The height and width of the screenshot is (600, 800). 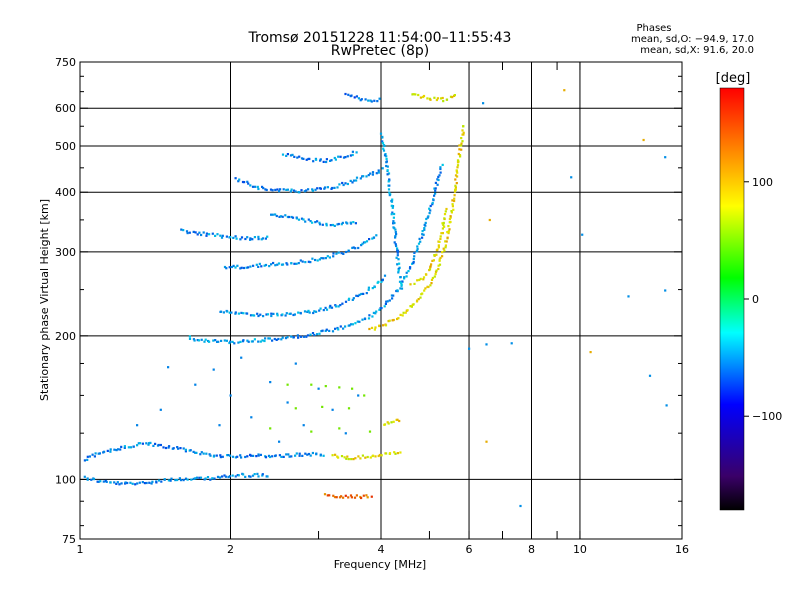 I want to click on phases-heading: Phases, so click(x=653, y=28).